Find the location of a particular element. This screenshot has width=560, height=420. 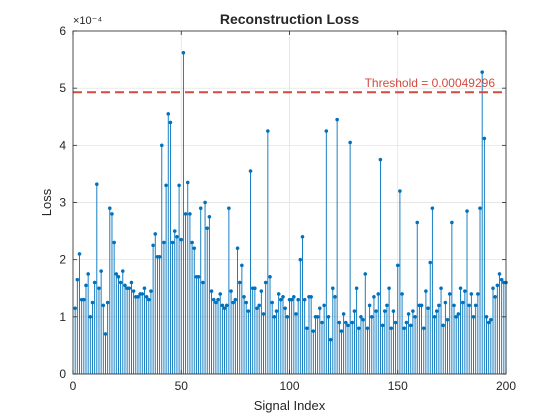

y-tick-label: 3 is located at coordinates (62, 203).